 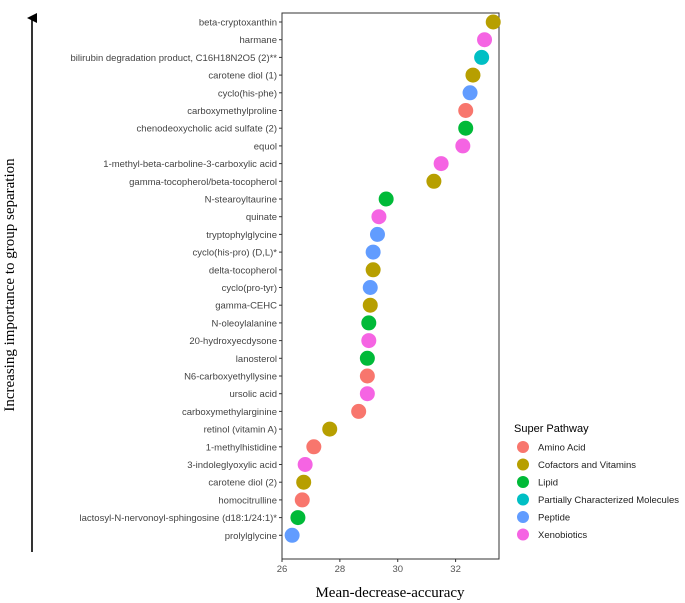 I want to click on y-tick-label: delta-tocopherol, so click(x=243, y=270).